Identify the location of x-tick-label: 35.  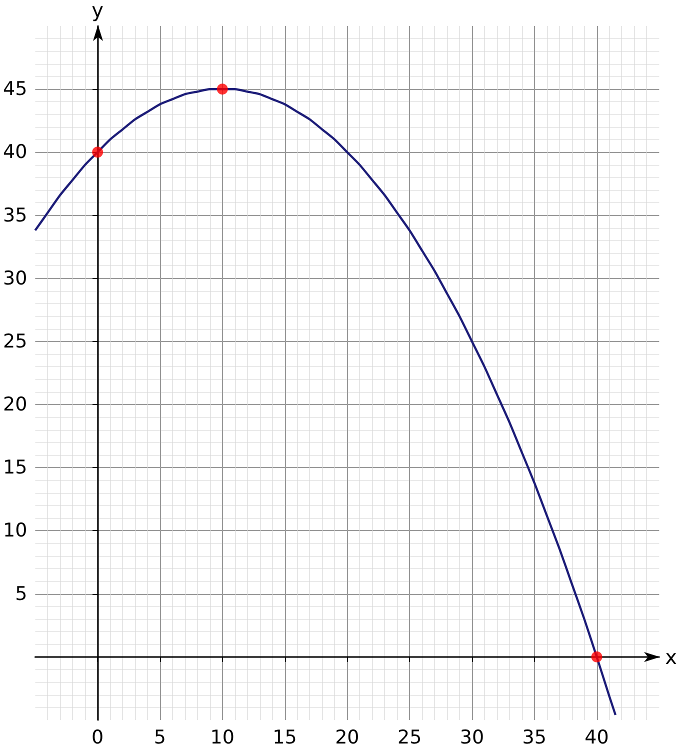
(534, 736).